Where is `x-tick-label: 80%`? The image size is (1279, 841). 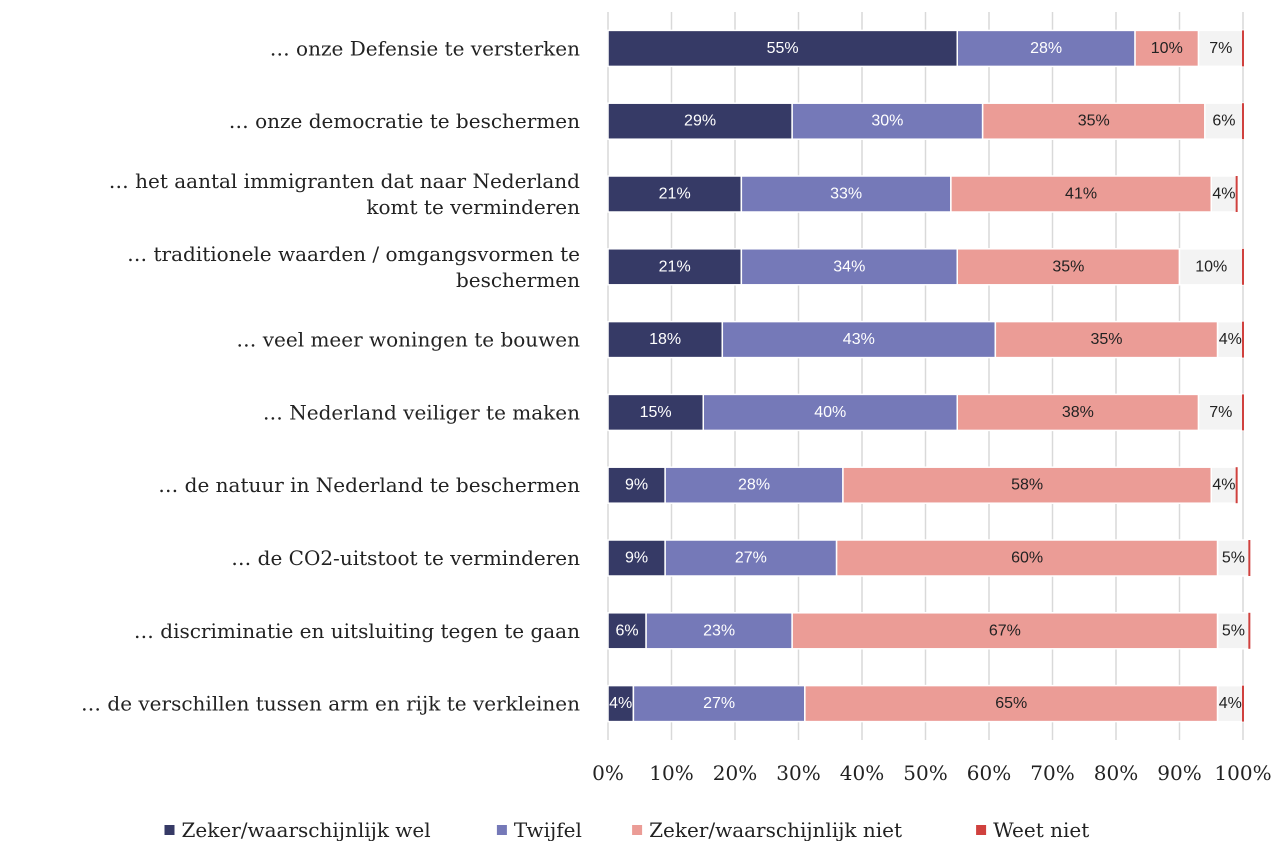
x-tick-label: 80% is located at coordinates (1116, 773).